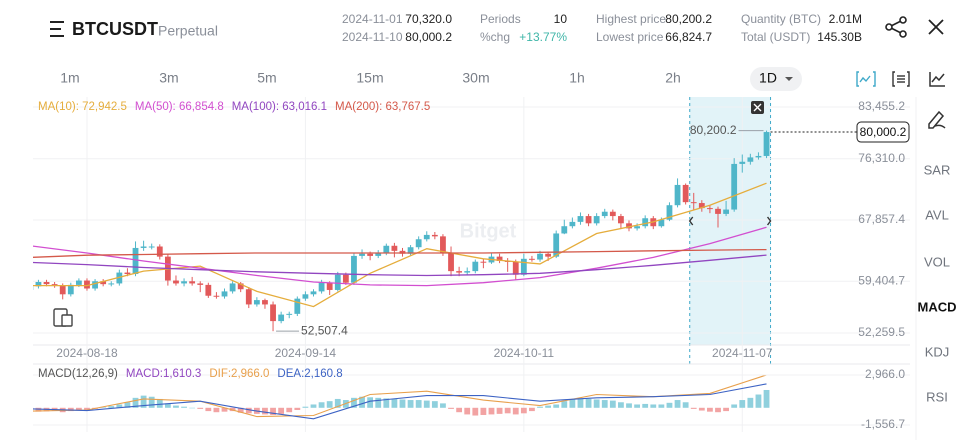 The height and width of the screenshot is (448, 979). I want to click on indicator-tab: AVL, so click(937, 214).